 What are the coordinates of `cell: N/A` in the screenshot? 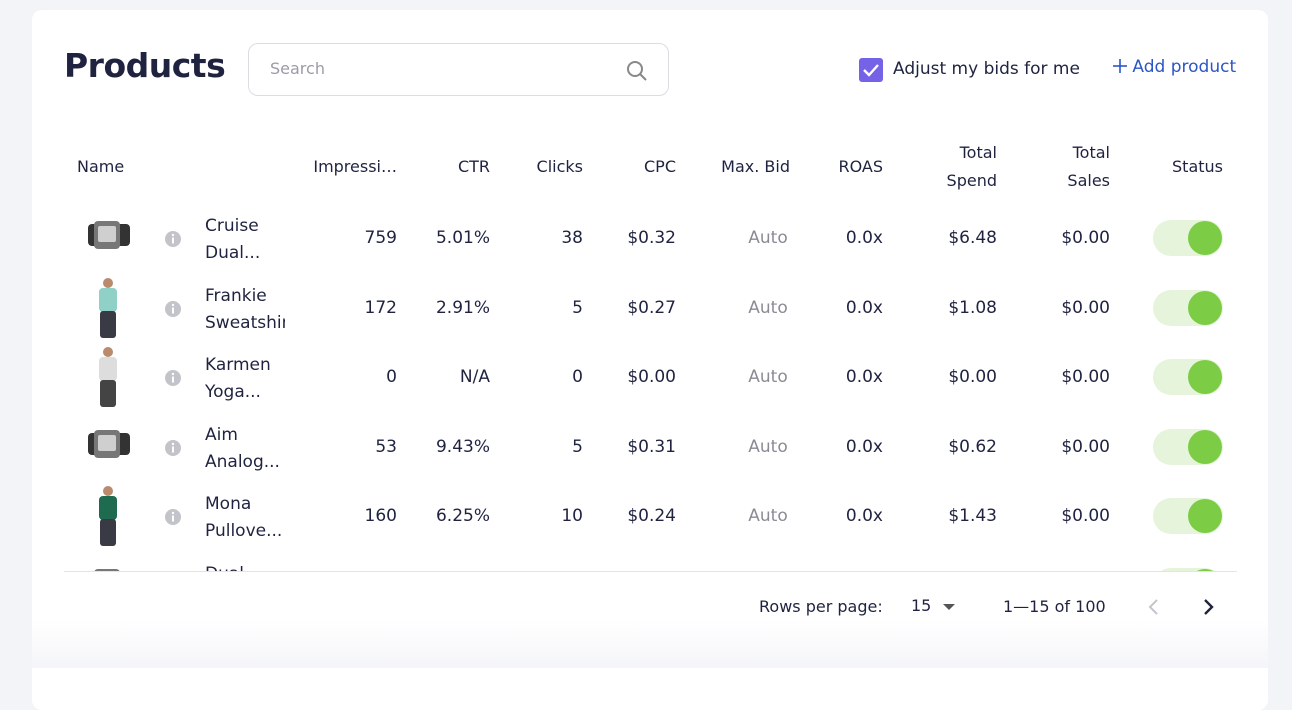 It's located at (474, 377).